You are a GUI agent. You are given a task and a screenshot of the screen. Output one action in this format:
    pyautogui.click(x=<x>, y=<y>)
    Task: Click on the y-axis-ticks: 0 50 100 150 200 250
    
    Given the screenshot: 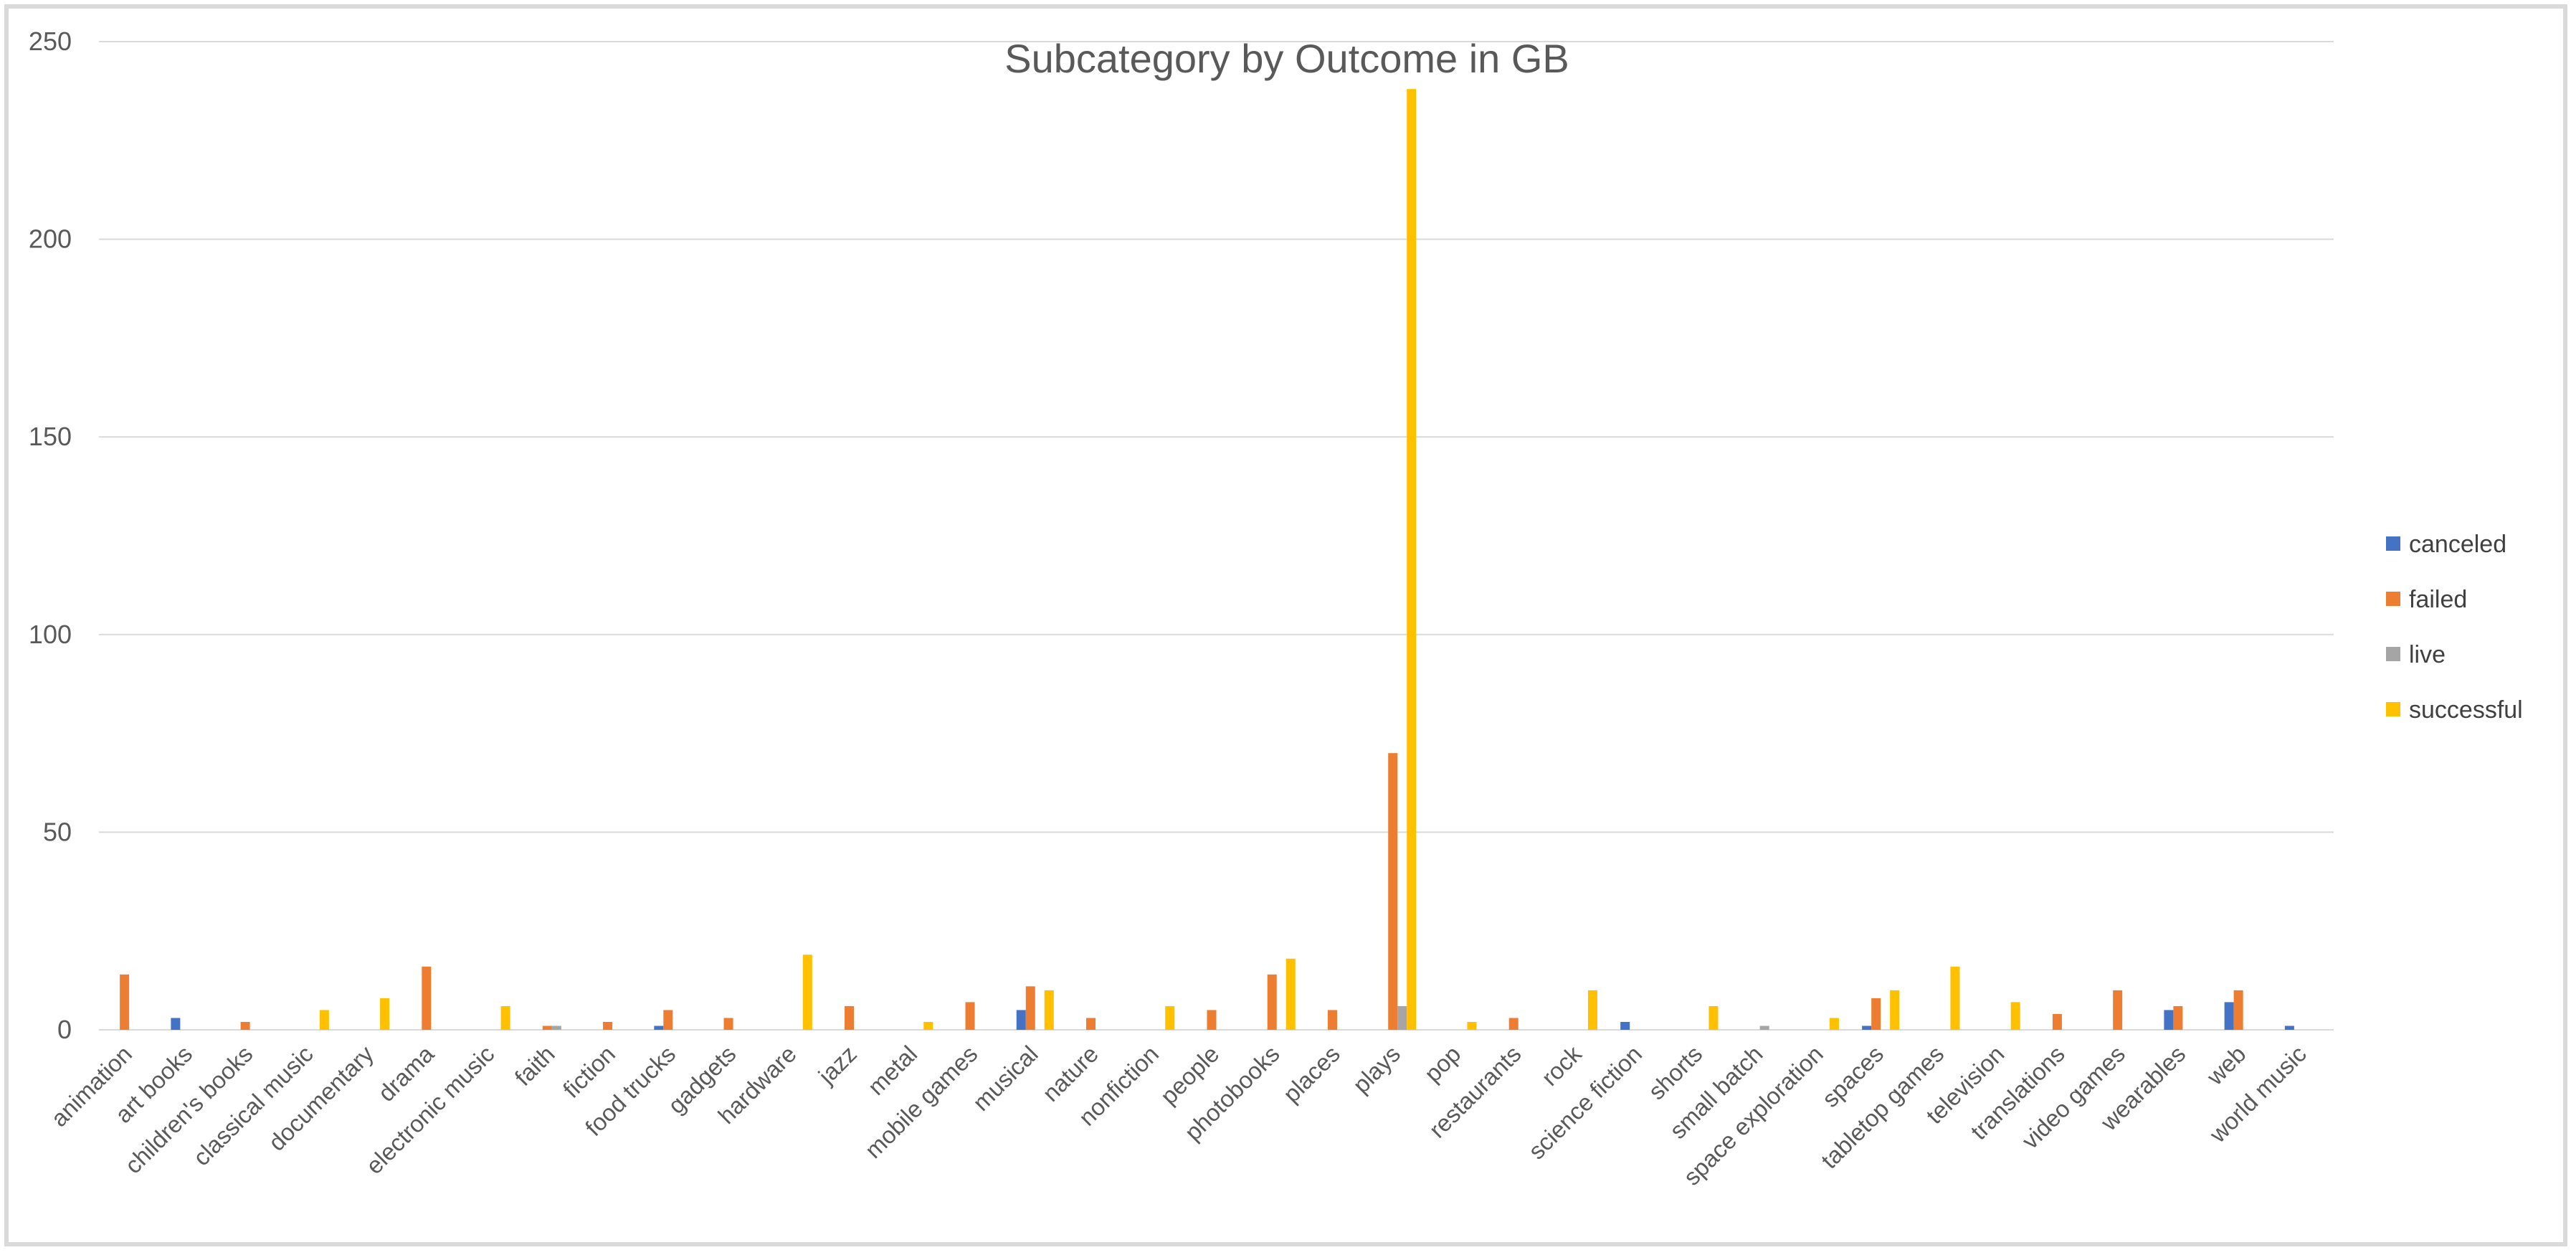 What is the action you would take?
    pyautogui.click(x=50, y=536)
    